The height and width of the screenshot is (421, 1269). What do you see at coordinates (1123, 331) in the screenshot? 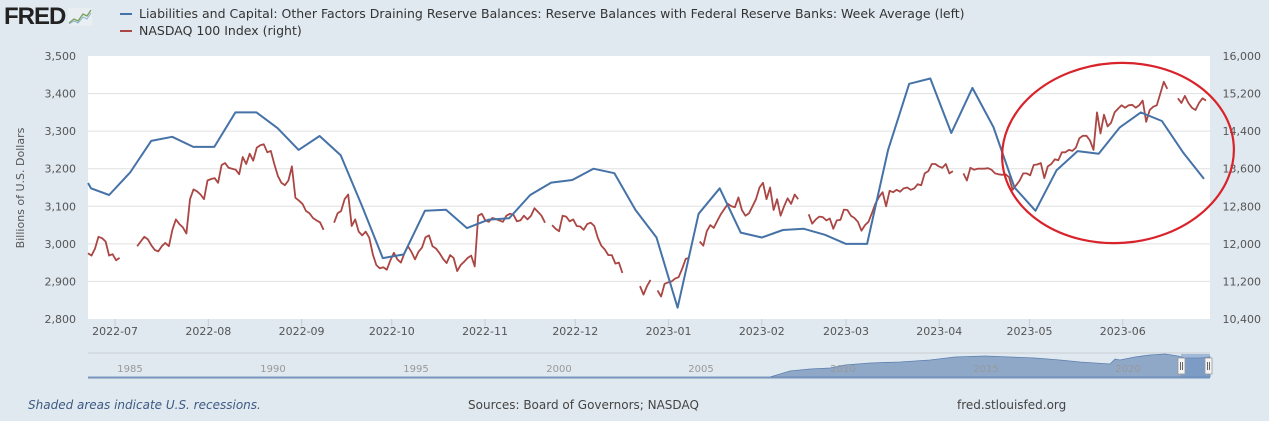
I see `x-tick-label: 2023-06` at bounding box center [1123, 331].